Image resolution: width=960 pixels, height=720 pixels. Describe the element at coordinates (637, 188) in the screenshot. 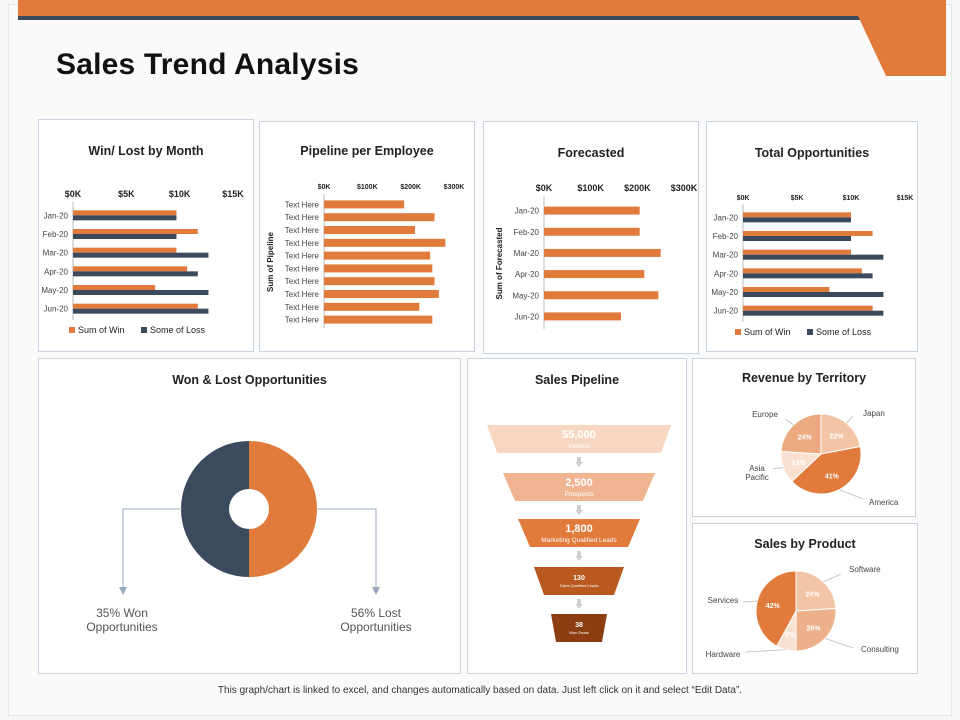

I see `x-tick-label: $200K` at that location.